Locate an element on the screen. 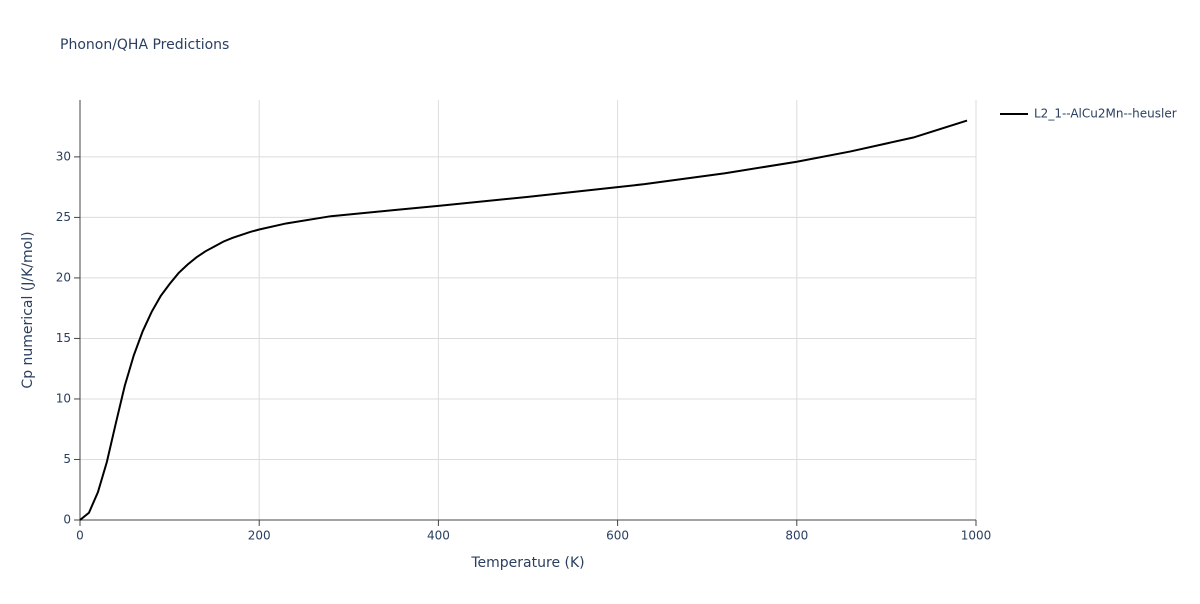  legend-label: L2_1--AlCu2Mn--heusler is located at coordinates (1105, 114).